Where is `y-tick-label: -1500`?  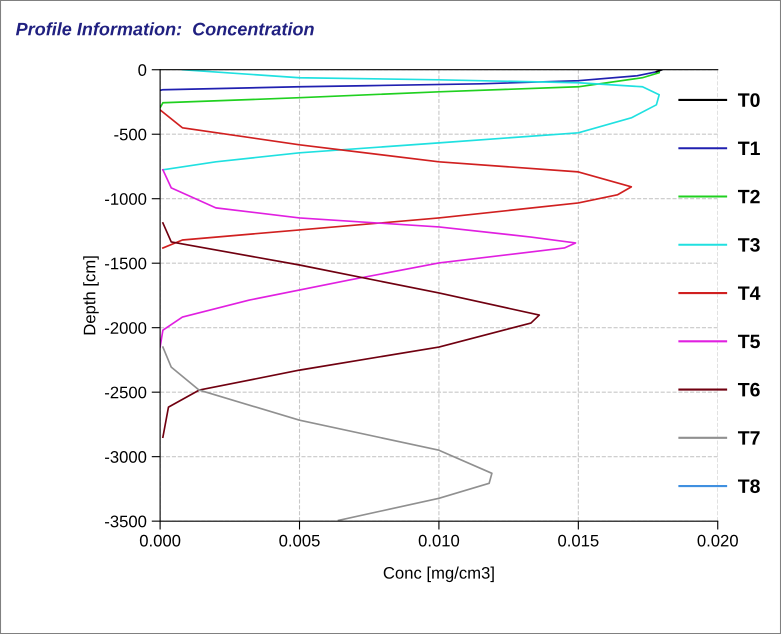 y-tick-label: -1500 is located at coordinates (125, 264).